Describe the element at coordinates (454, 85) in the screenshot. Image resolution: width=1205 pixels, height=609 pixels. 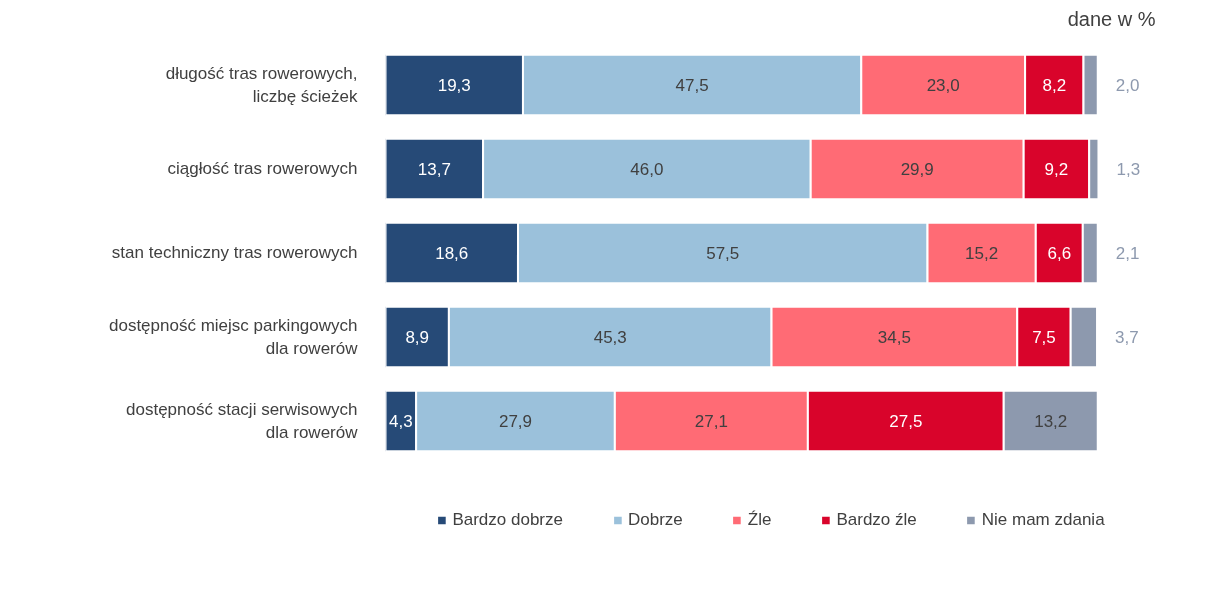
I see `data-label: 19,3` at that location.